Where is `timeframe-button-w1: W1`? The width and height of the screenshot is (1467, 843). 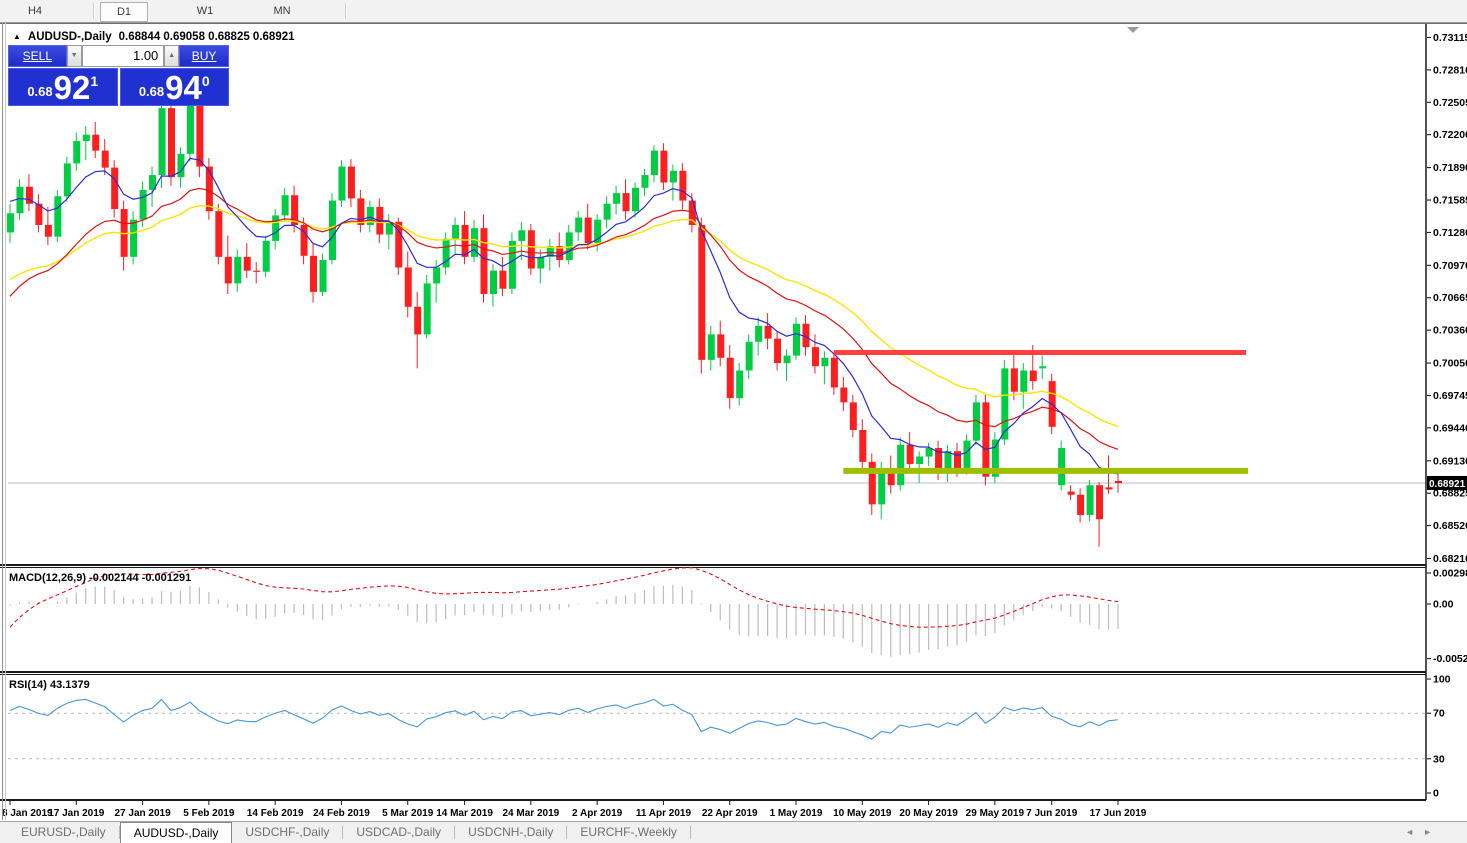
timeframe-button-w1: W1 is located at coordinates (205, 11).